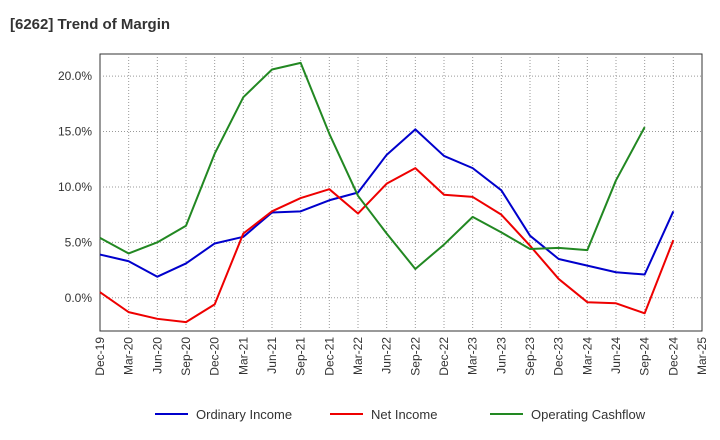  I want to click on x-tick-label: Dec-22, so click(444, 356).